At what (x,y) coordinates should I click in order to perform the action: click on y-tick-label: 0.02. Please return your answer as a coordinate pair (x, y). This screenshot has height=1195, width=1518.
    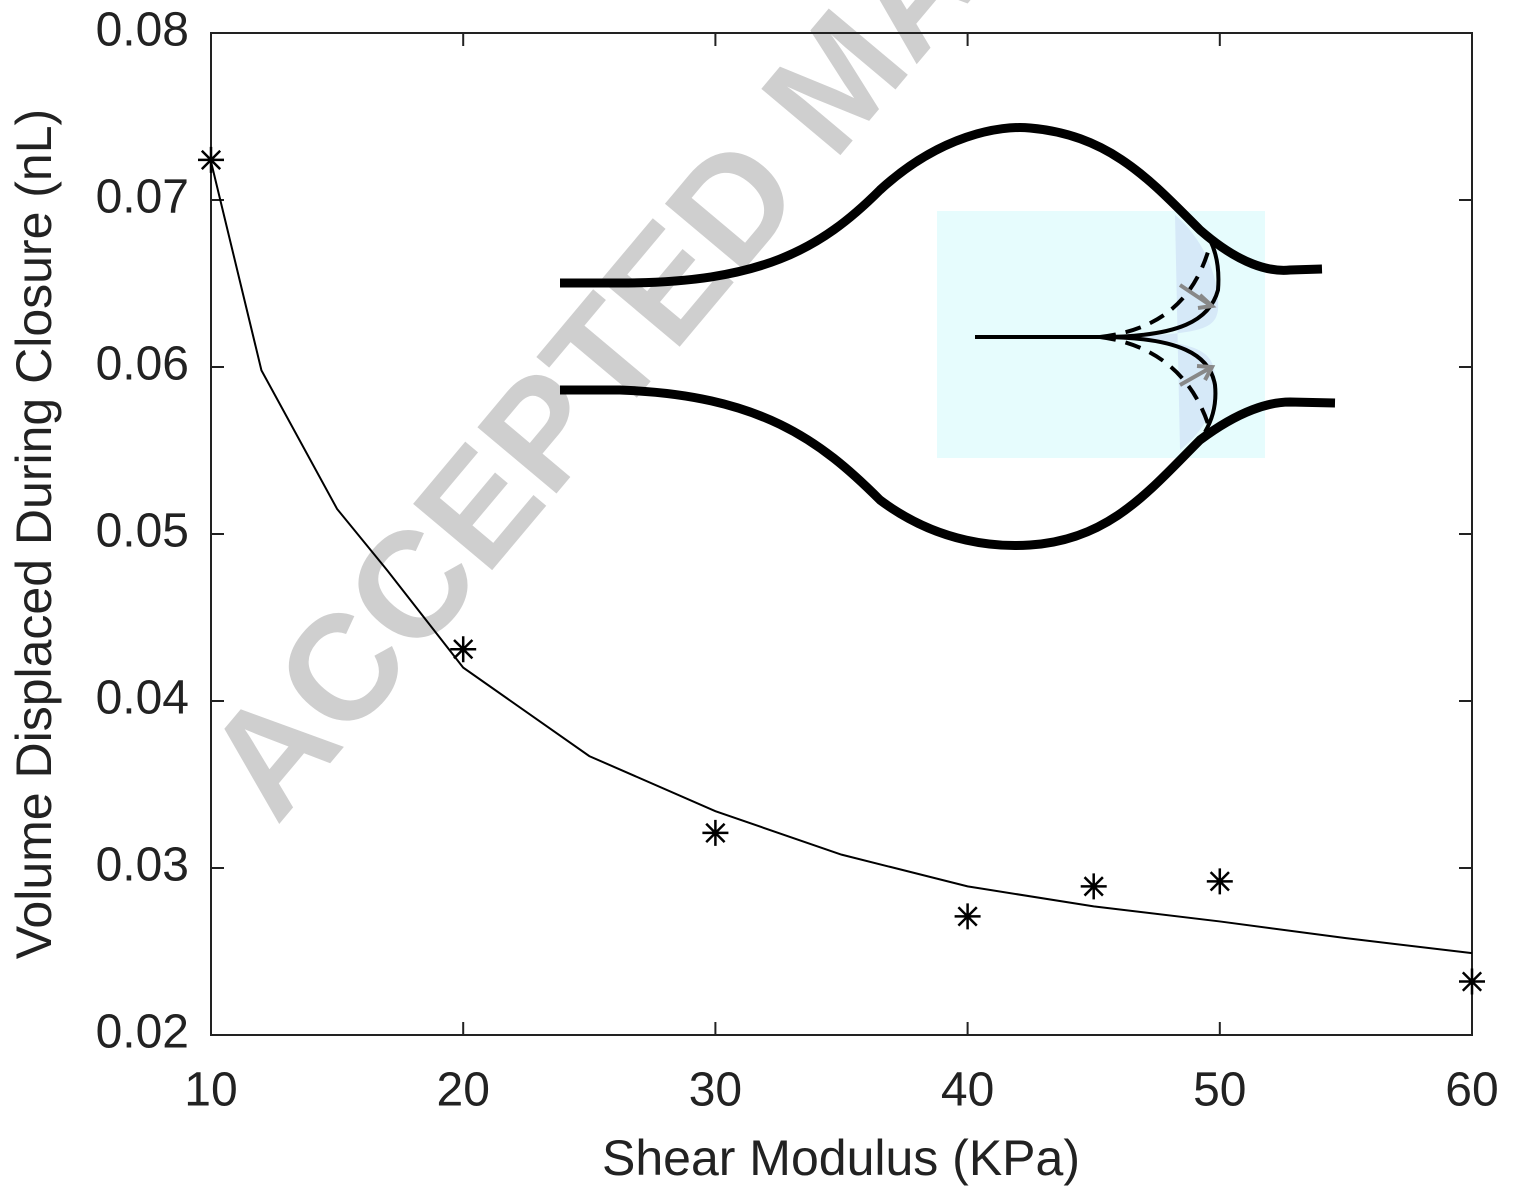
    Looking at the image, I should click on (142, 1032).